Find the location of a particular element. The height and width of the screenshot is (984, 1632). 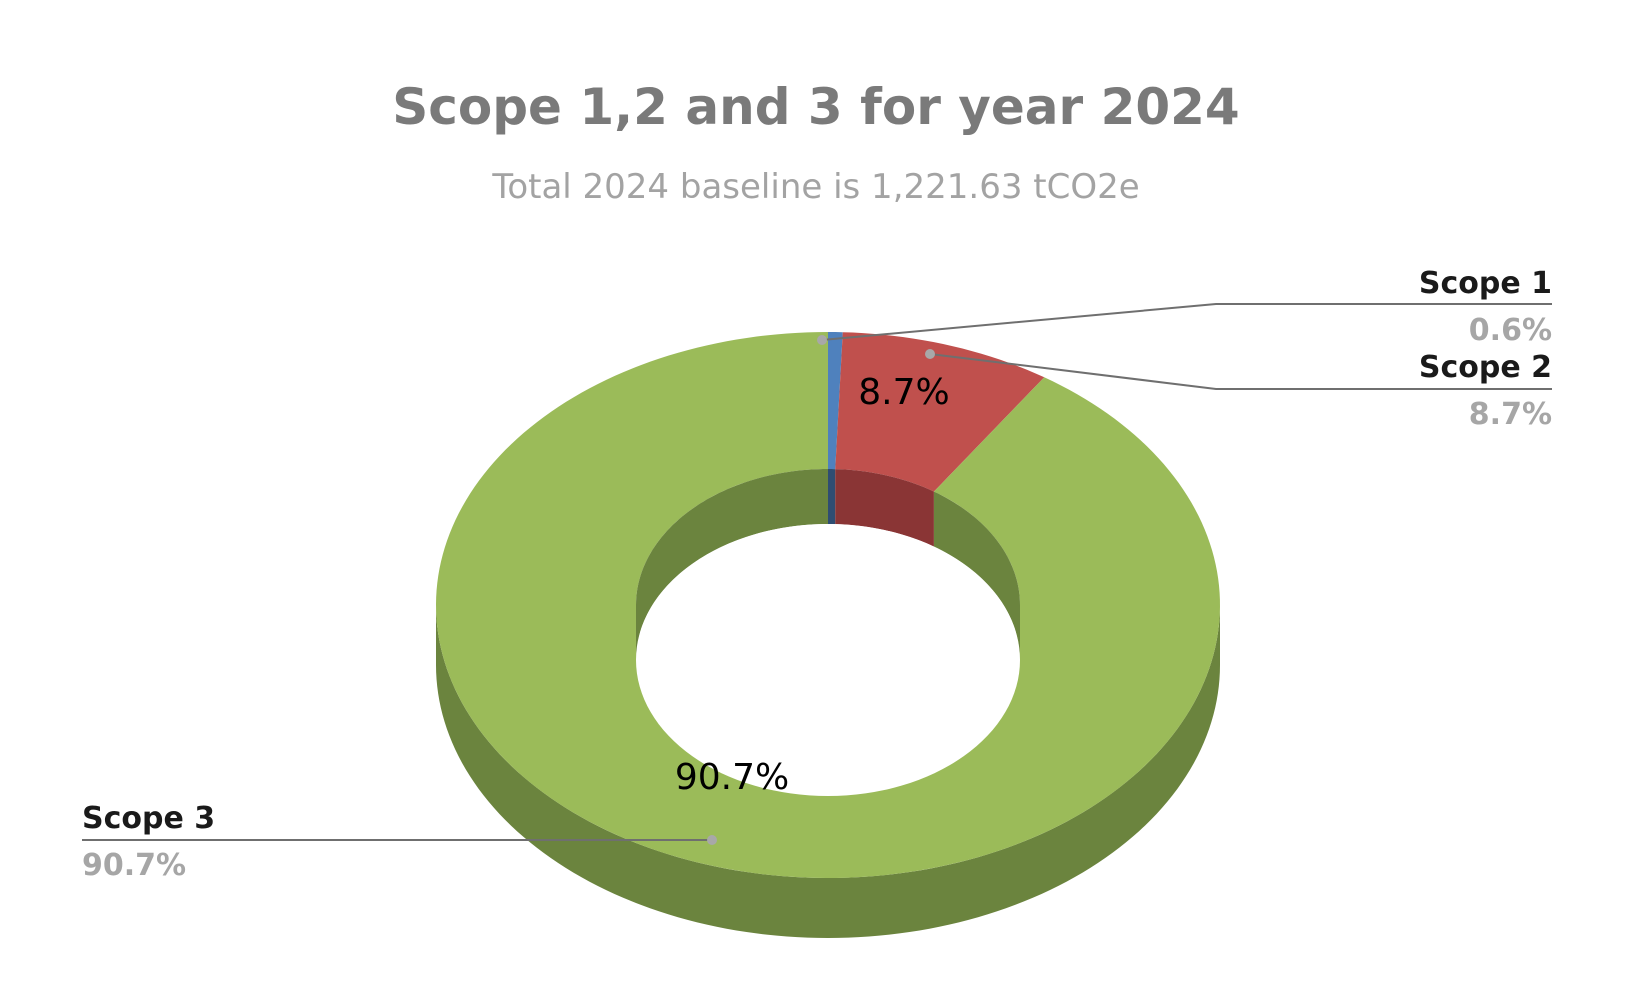

data-label-scope-2: 8.7% is located at coordinates (903, 392).